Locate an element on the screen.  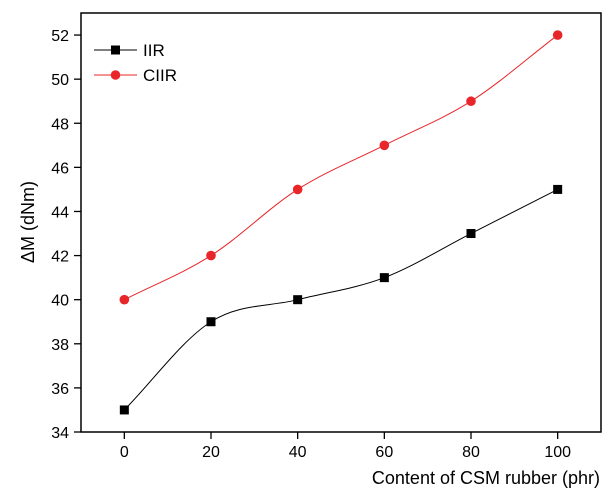
x-tick-label: 80 is located at coordinates (471, 452).